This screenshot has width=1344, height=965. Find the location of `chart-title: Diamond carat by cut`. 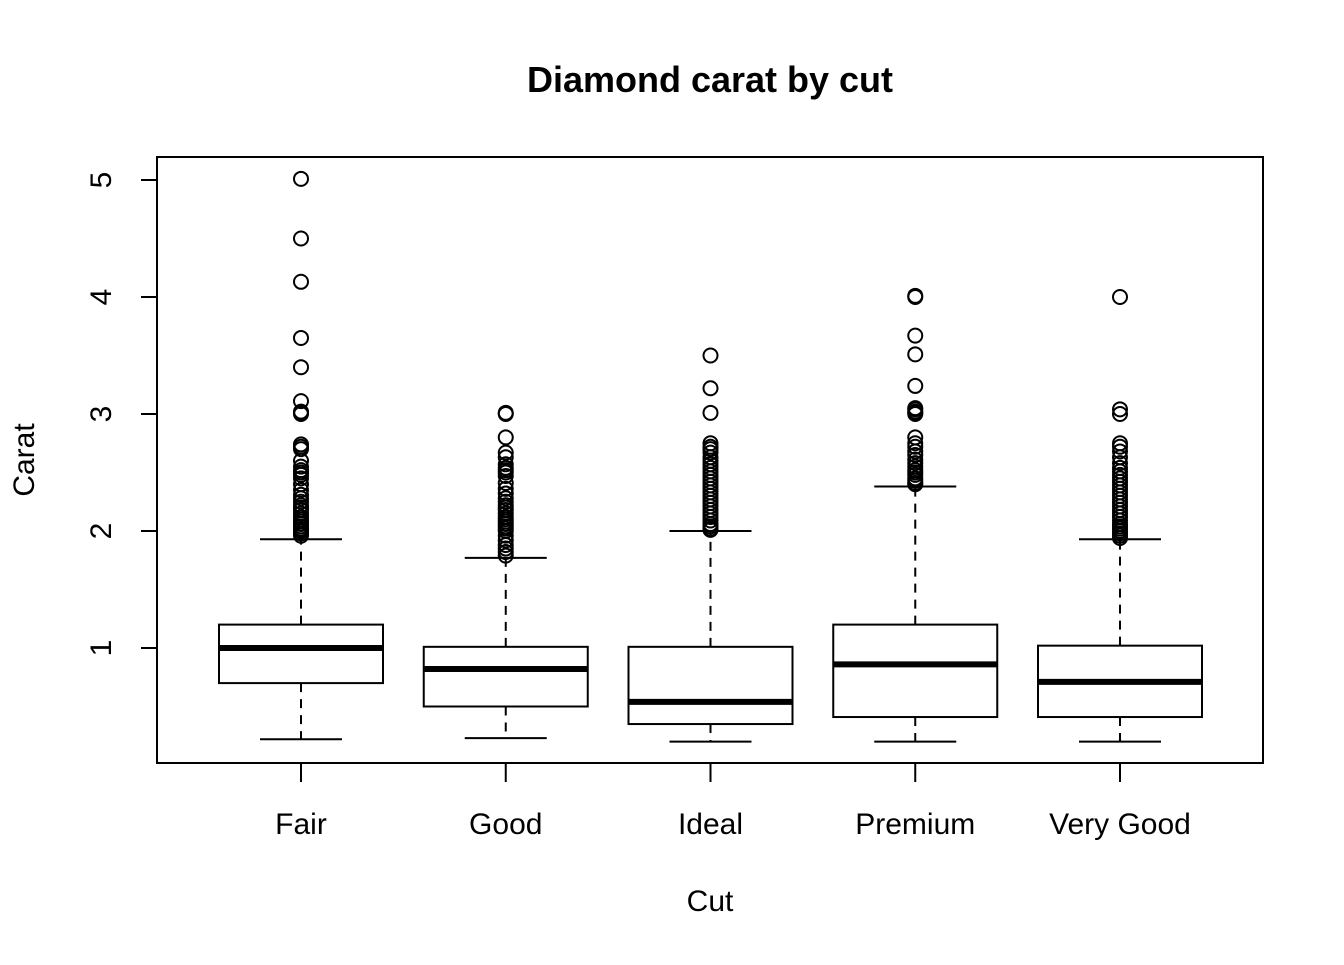

chart-title: Diamond carat by cut is located at coordinates (710, 79).